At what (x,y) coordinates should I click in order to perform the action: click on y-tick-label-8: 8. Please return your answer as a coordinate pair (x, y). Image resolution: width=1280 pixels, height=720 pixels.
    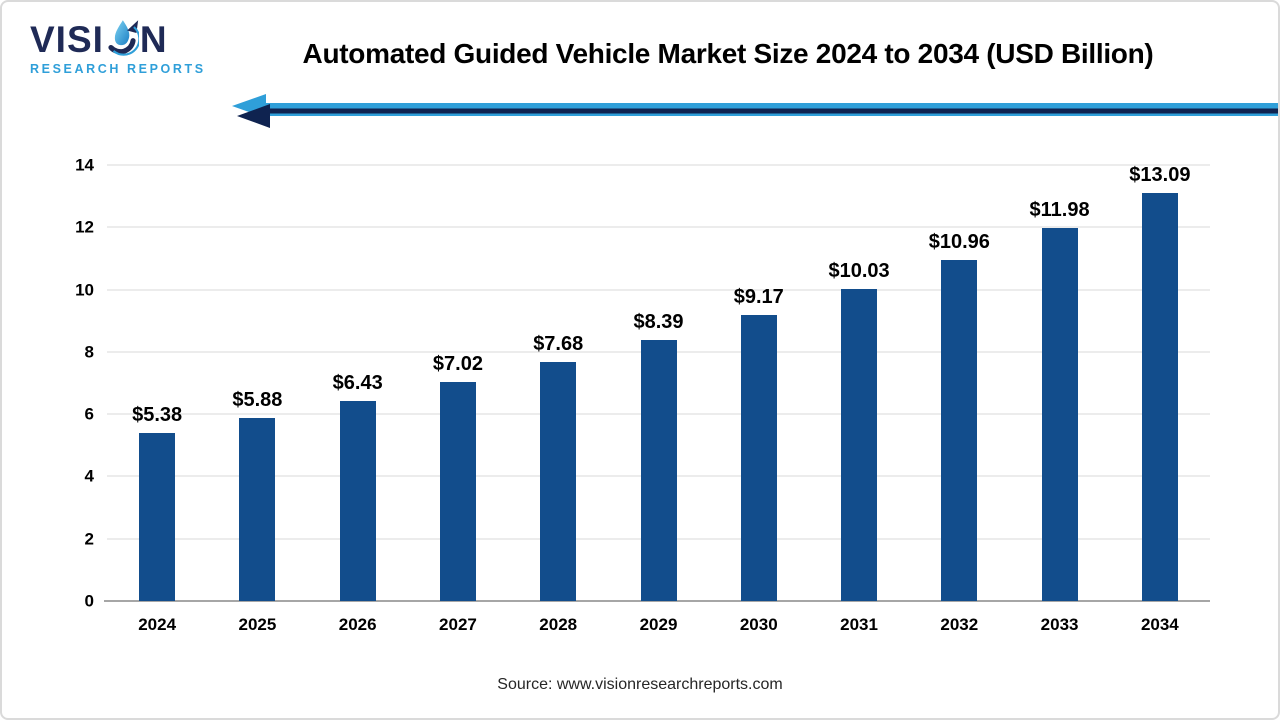
    Looking at the image, I should click on (89, 352).